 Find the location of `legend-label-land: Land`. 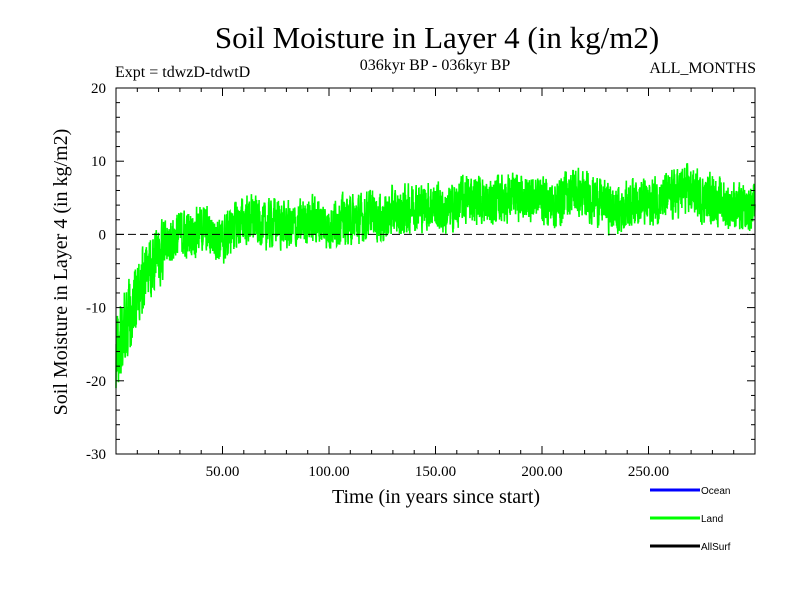

legend-label-land: Land is located at coordinates (712, 519).